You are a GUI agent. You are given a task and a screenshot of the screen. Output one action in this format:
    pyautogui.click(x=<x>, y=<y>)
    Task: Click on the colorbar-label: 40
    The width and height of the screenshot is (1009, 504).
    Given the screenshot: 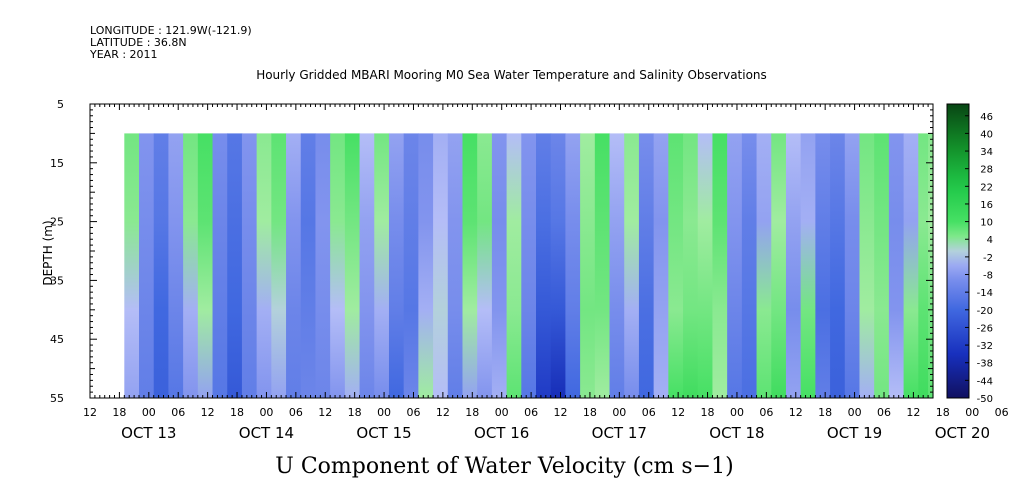 What is the action you would take?
    pyautogui.click(x=986, y=134)
    